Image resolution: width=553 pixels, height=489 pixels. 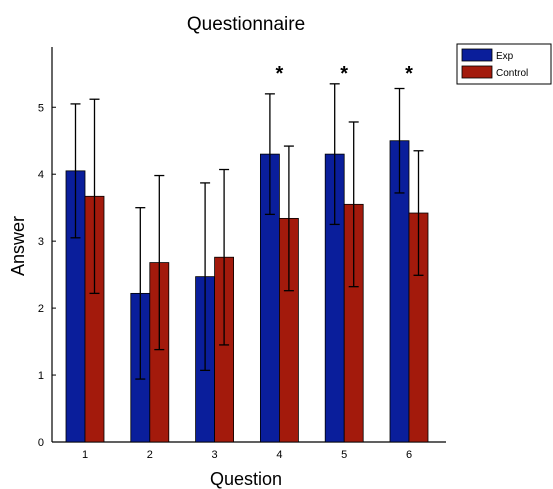 I want to click on x-tick-label: 2, so click(x=150, y=455).